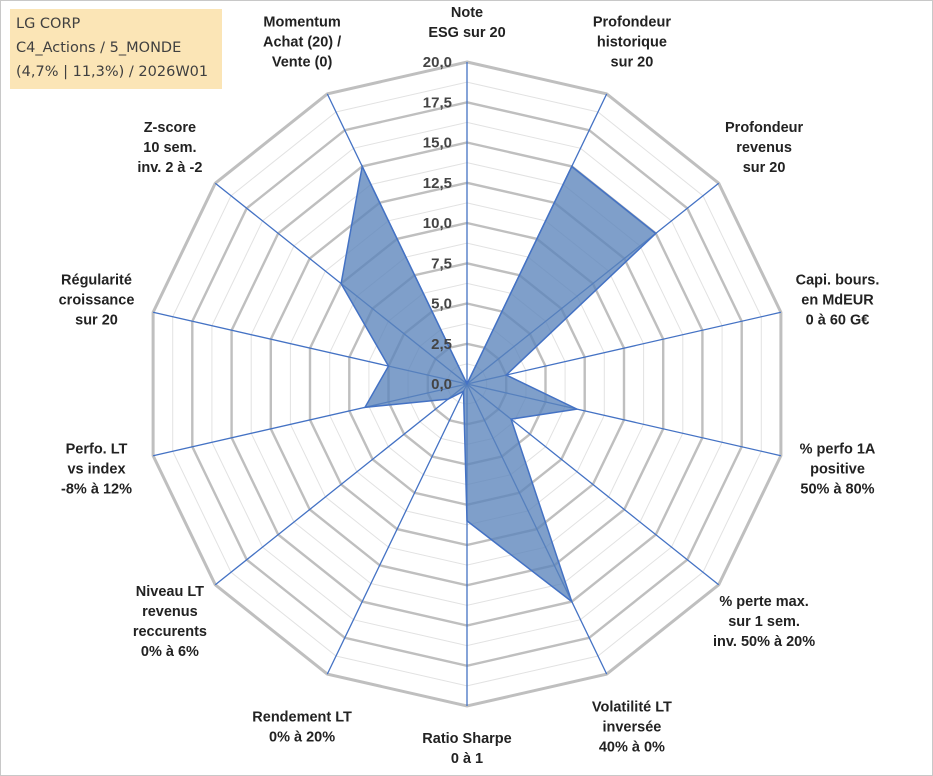 The width and height of the screenshot is (933, 776). I want to click on axis-label-8: Rendement LT 0% à 20%, so click(302, 727).